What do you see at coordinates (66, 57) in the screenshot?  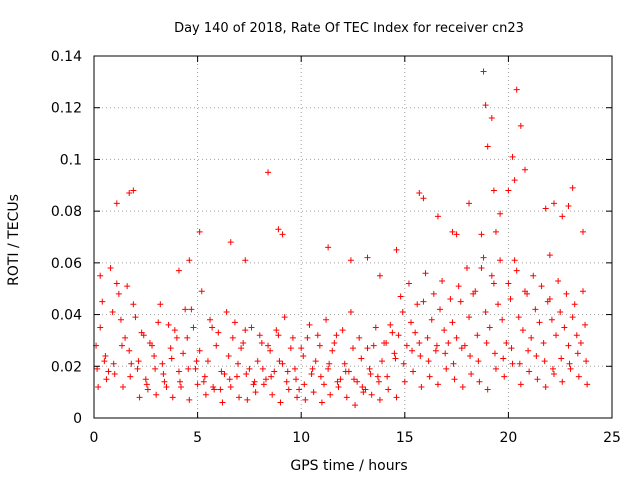 I see `y-tick-label: 0.14` at bounding box center [66, 57].